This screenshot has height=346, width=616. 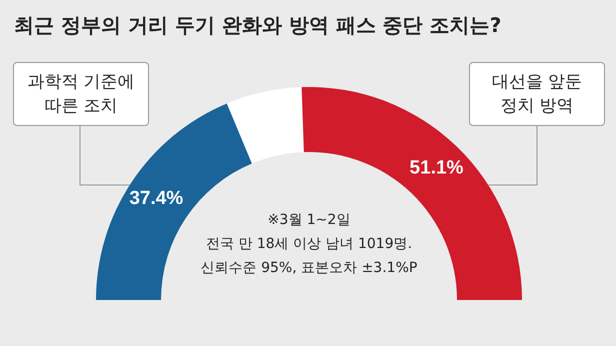 I want to click on data-label: 51.1%, so click(x=437, y=168).